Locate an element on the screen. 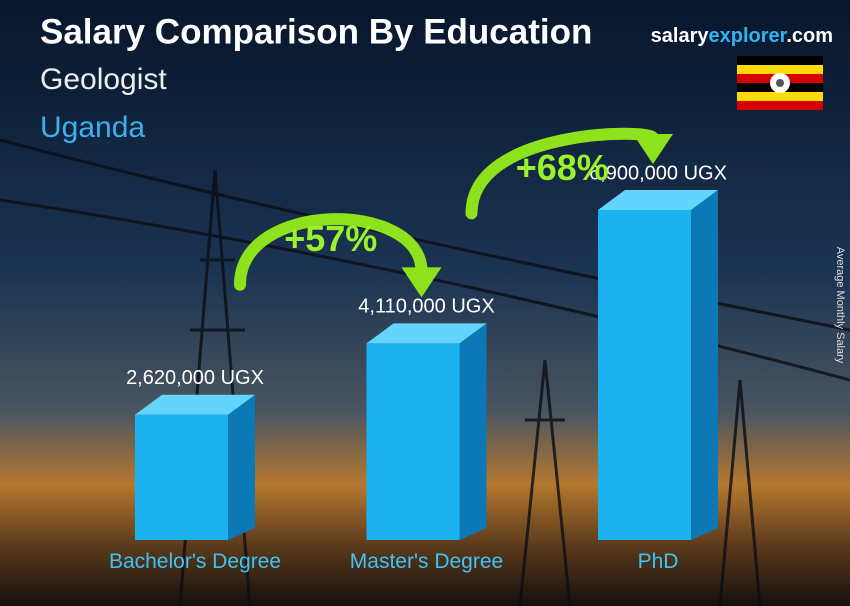  x-tick-label: Bachelor's Degree is located at coordinates (195, 561).